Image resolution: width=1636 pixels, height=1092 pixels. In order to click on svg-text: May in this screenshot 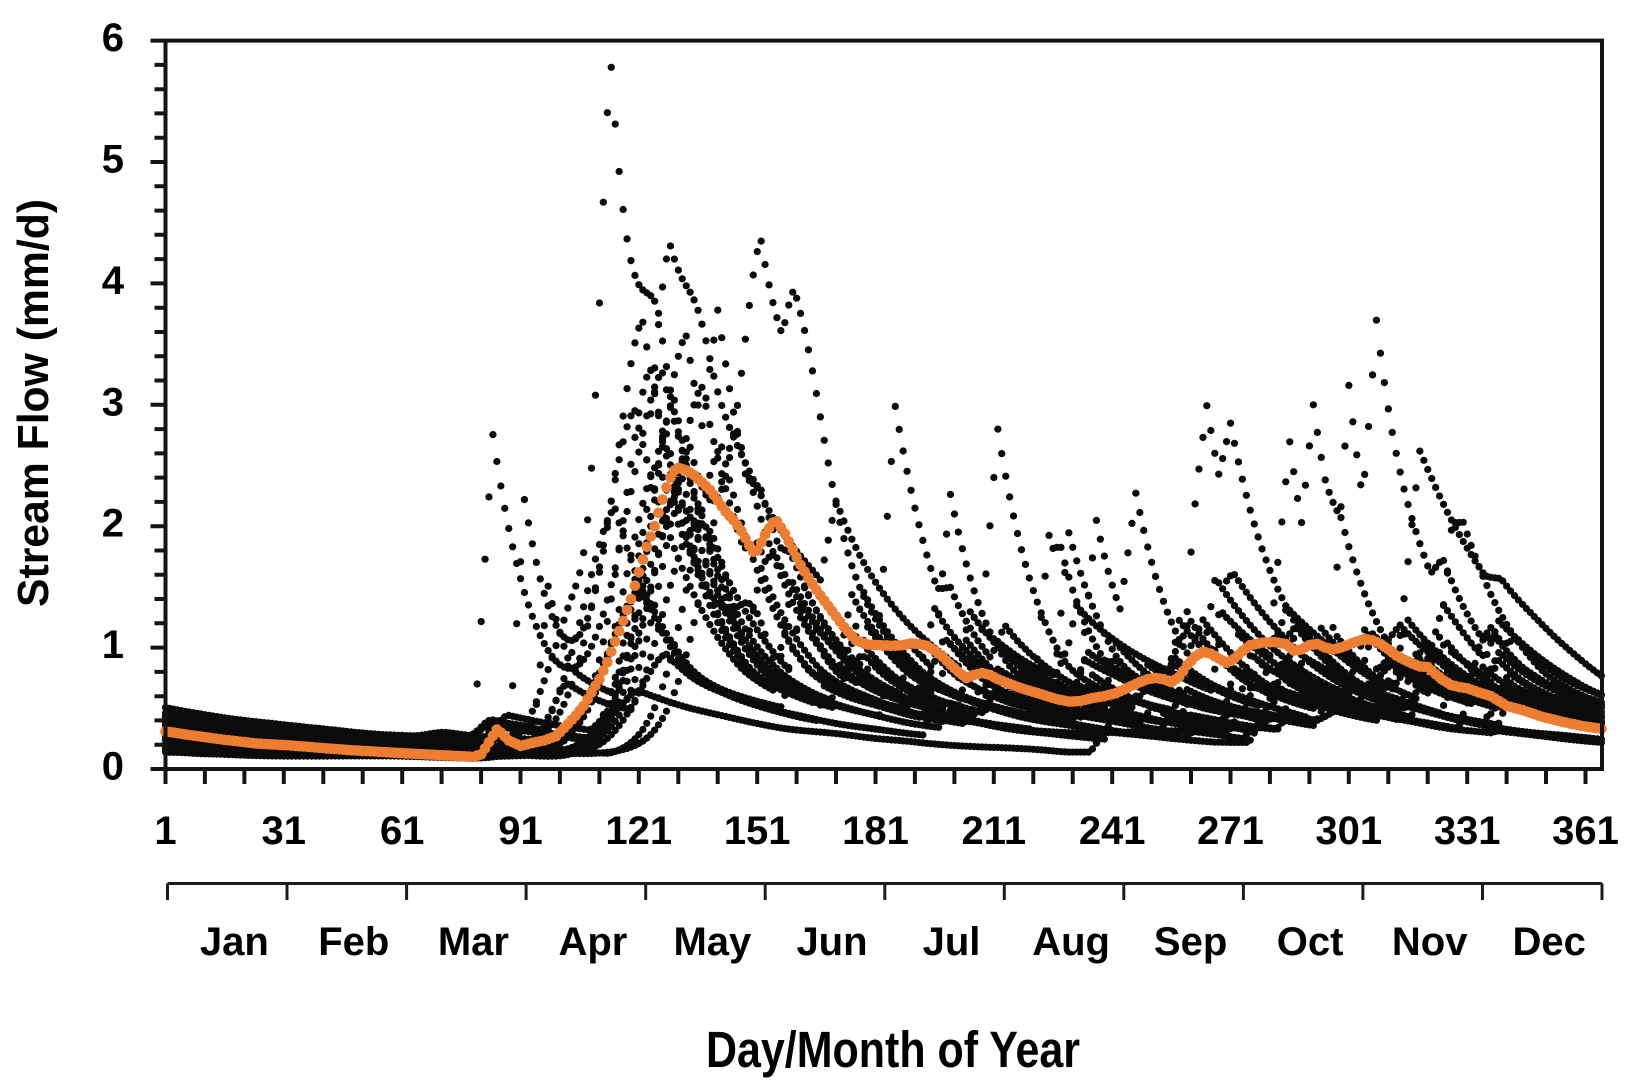, I will do `click(712, 942)`.